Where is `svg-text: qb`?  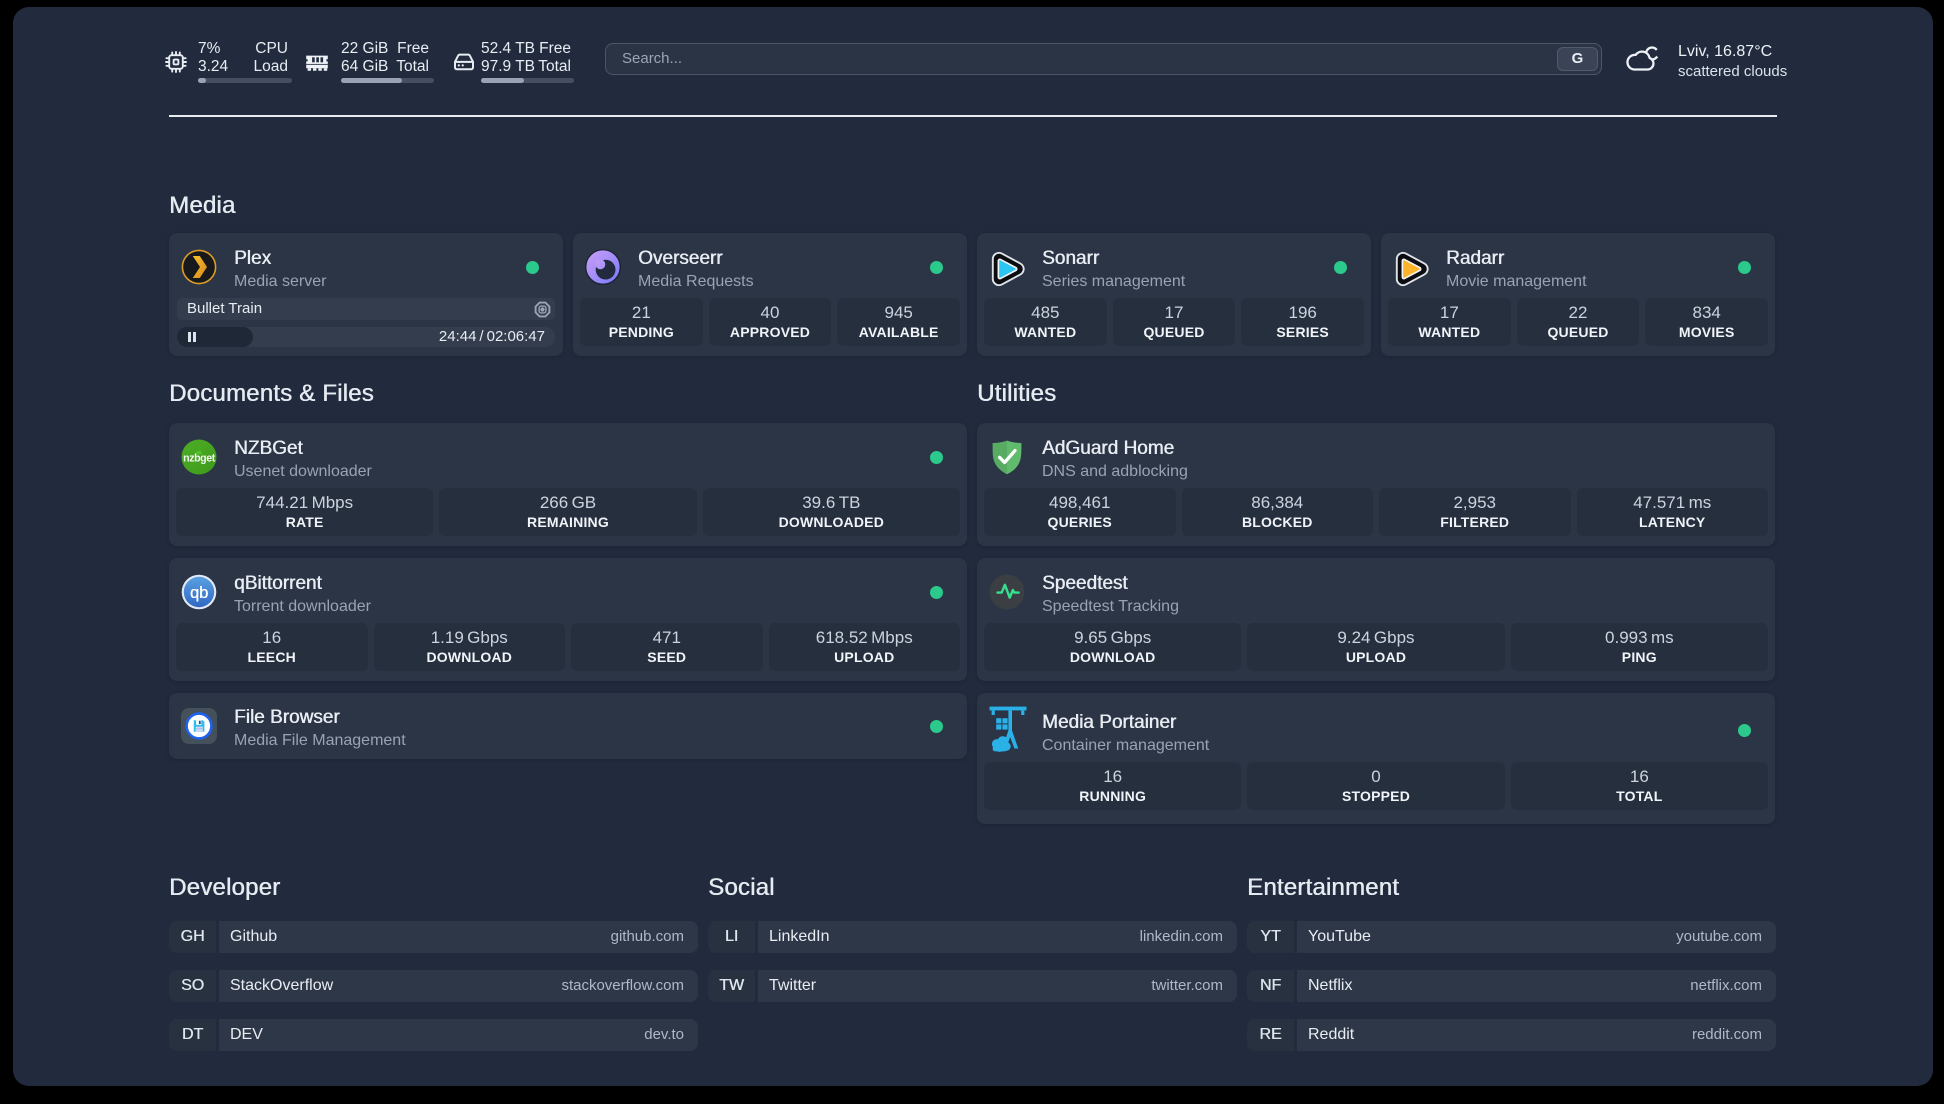
svg-text: qb is located at coordinates (199, 593).